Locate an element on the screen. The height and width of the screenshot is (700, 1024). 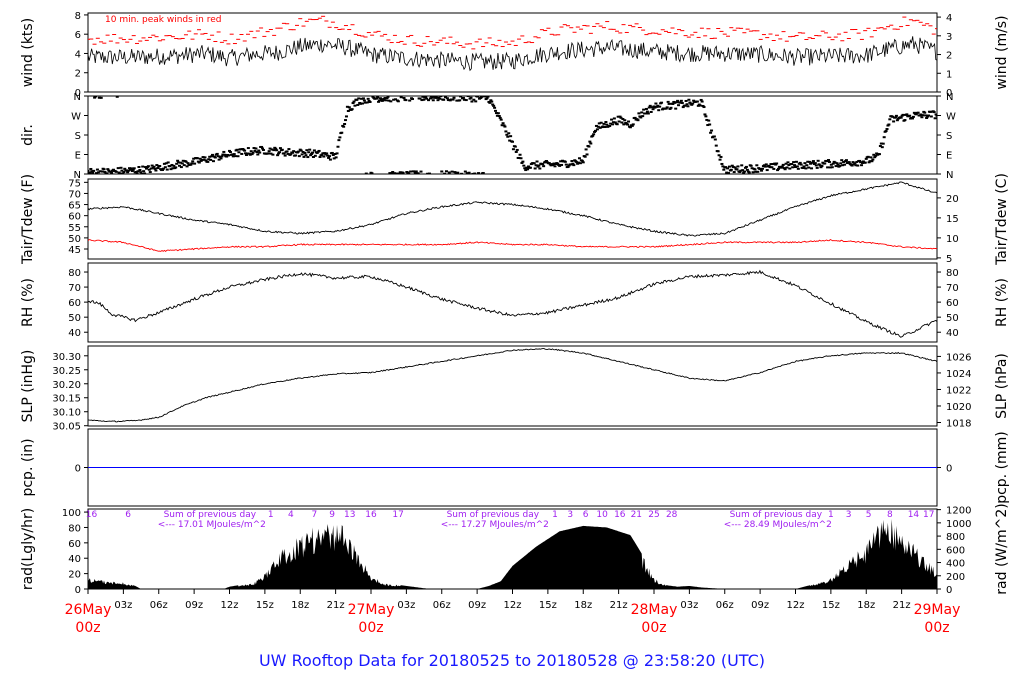
panel-rh: RH (%) RH (%) 40 50 60 70 80 40 50 60 70 80 is located at coordinates (515, 302).